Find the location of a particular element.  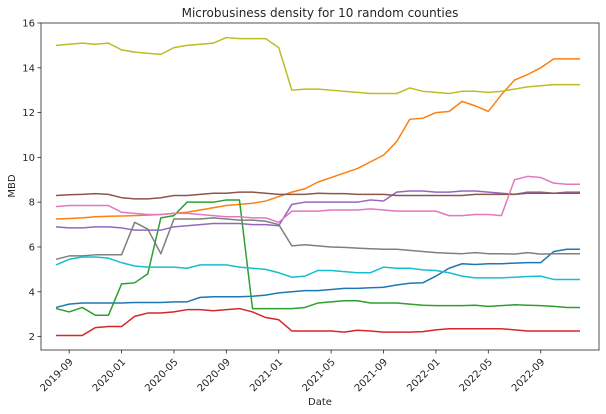

y-tick-label: 16 is located at coordinates (28, 24).